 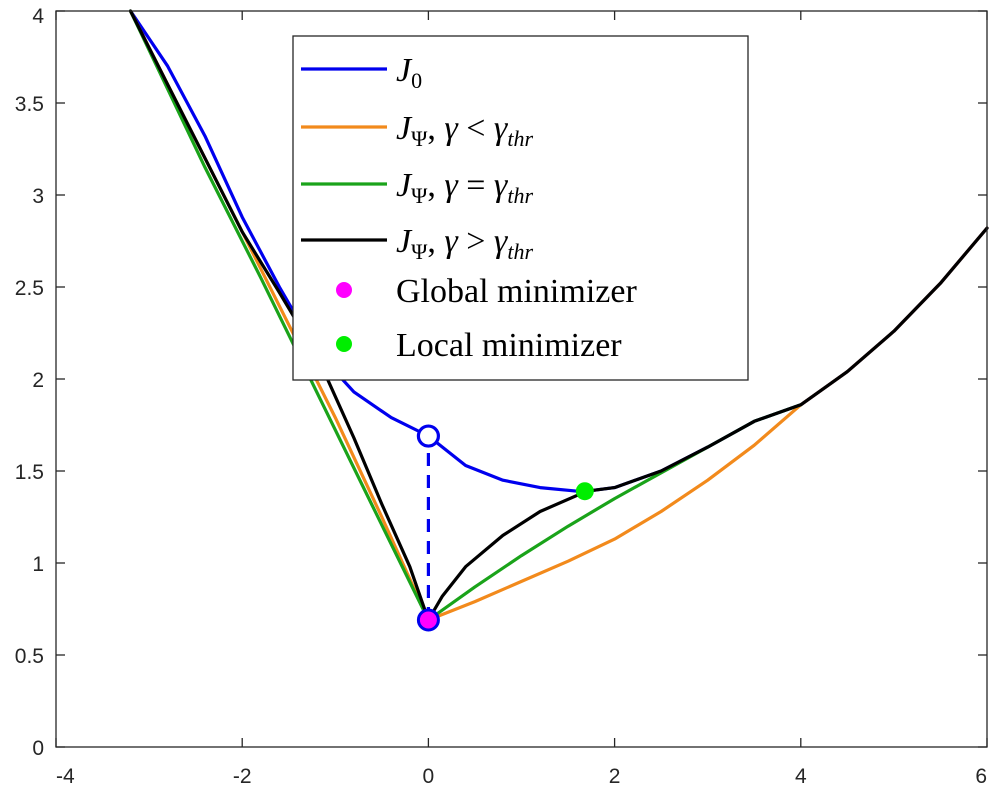 What do you see at coordinates (38, 196) in the screenshot?
I see `y-tick-label: 3` at bounding box center [38, 196].